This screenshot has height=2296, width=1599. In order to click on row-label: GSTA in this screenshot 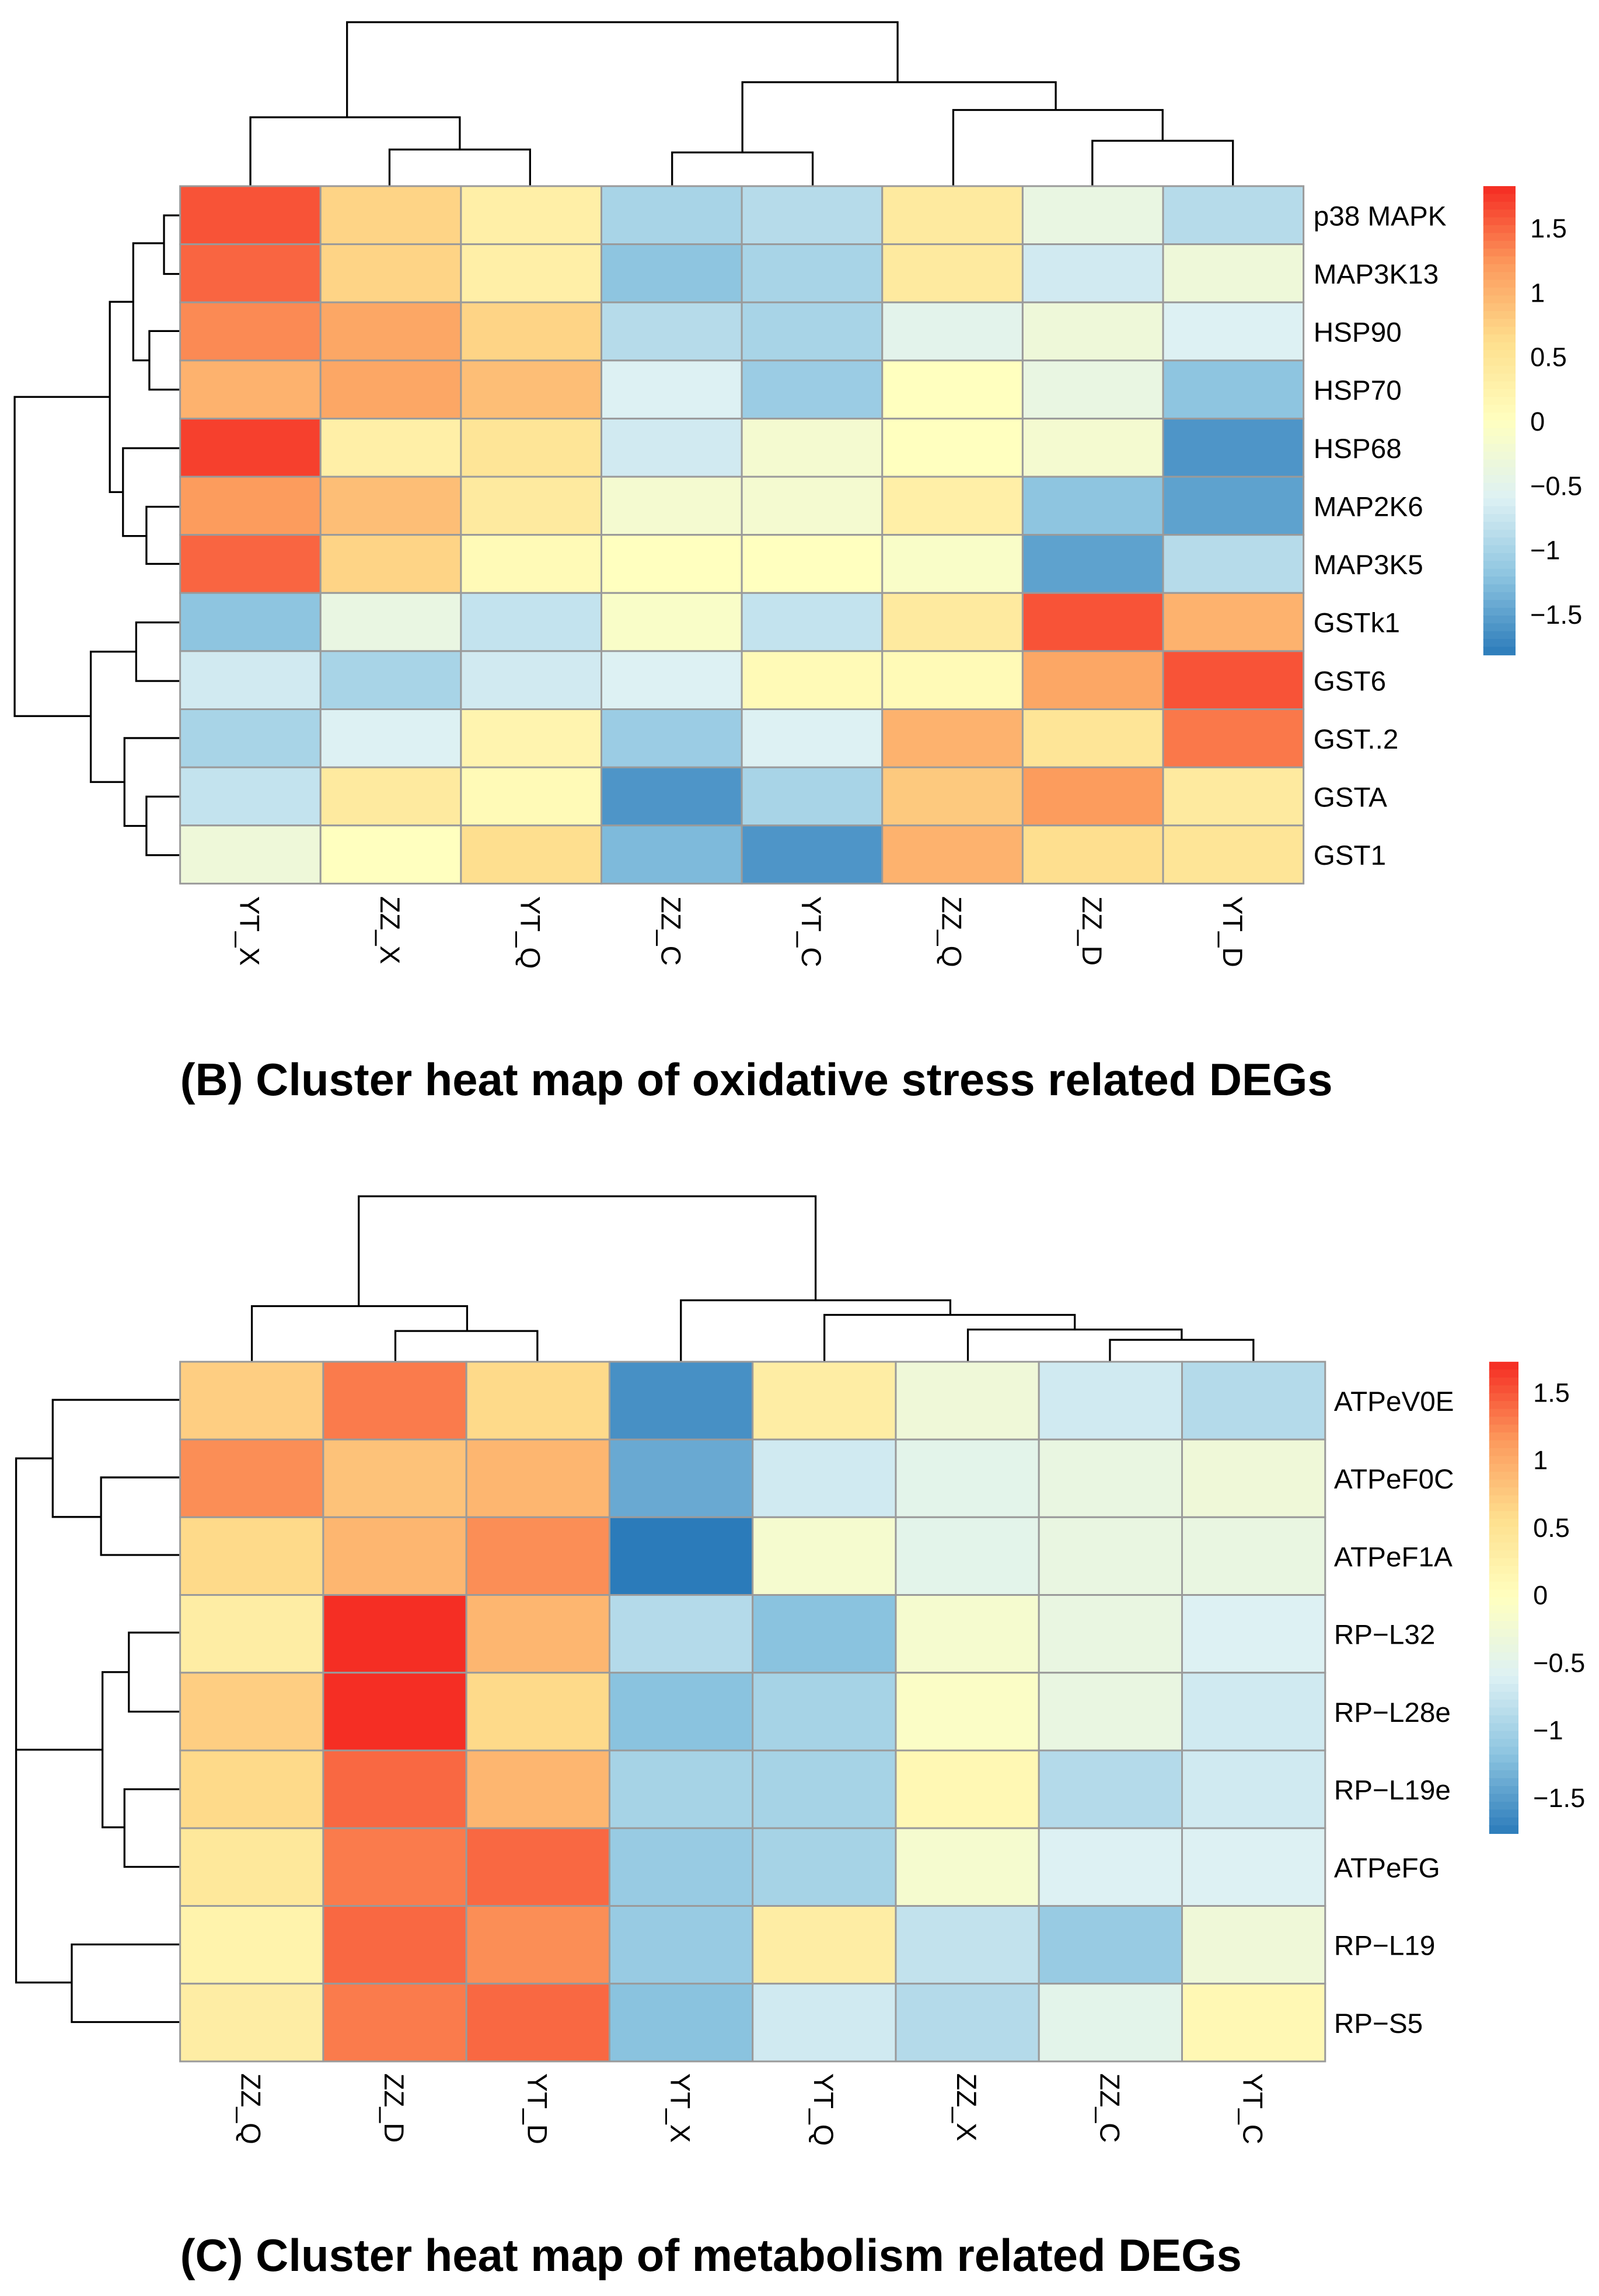, I will do `click(1351, 798)`.